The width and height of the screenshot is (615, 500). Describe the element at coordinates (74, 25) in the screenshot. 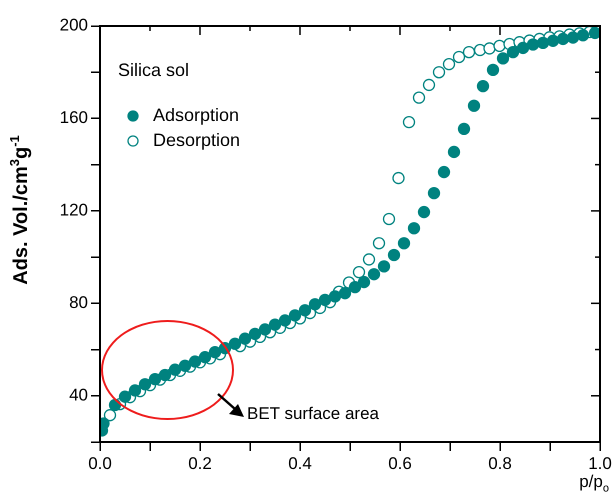

I see `y-tick-label: 200` at that location.